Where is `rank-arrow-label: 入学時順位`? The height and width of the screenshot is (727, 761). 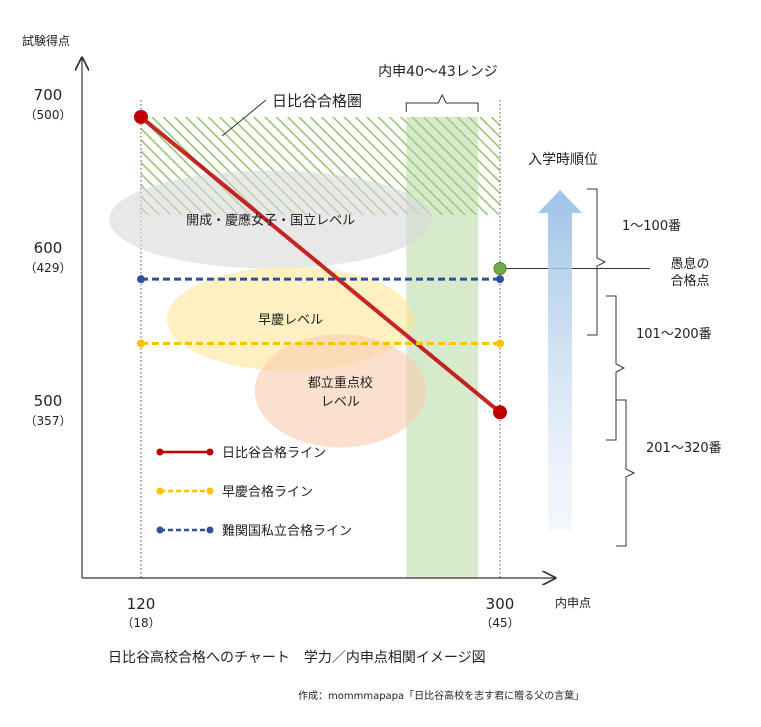 rank-arrow-label: 入学時順位 is located at coordinates (563, 160).